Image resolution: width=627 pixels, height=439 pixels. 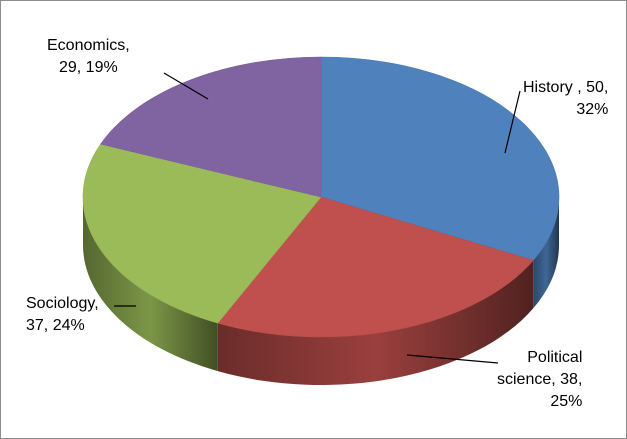 I want to click on data-label-economics: Economics, 29, 19%, so click(x=88, y=56).